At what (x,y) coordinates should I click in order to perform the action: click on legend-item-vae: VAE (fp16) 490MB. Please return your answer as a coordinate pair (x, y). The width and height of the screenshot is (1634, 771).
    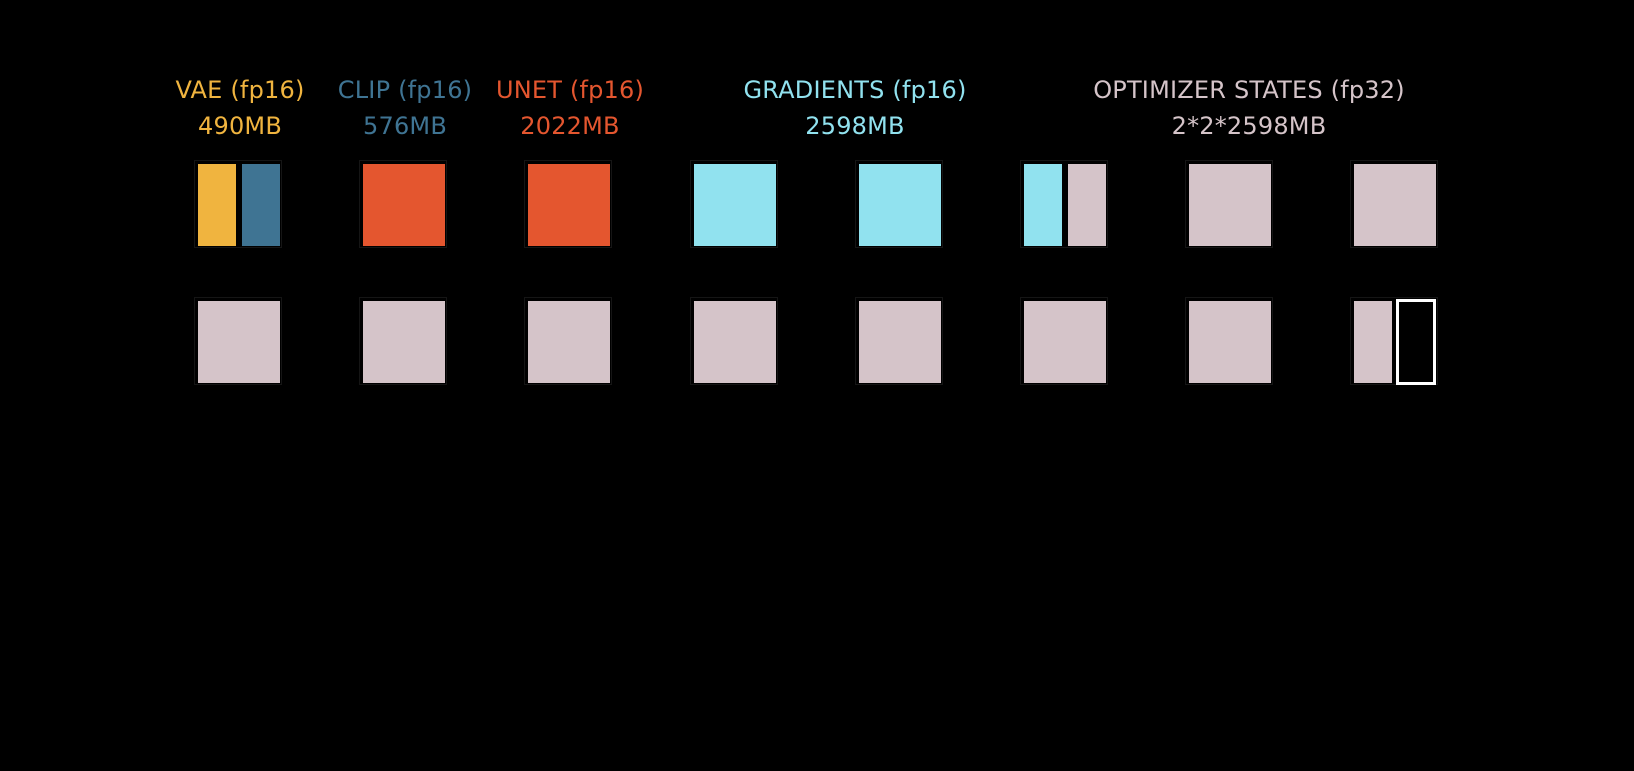
    Looking at the image, I should click on (239, 108).